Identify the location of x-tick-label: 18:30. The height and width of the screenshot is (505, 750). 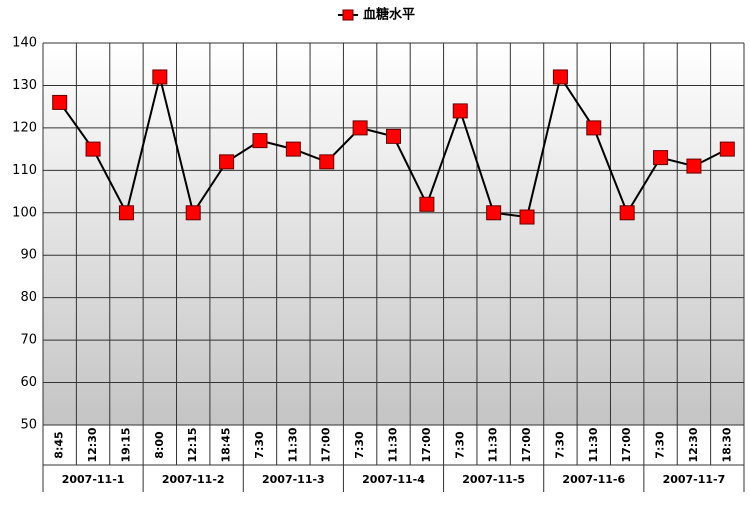
(726, 444).